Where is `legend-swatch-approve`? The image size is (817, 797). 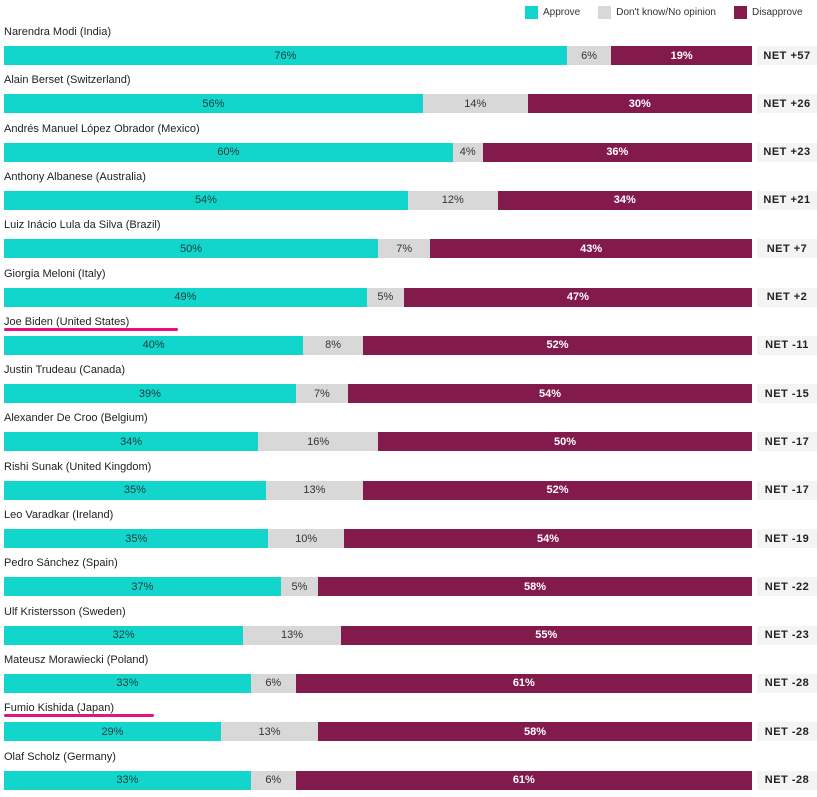
legend-swatch-approve is located at coordinates (531, 12).